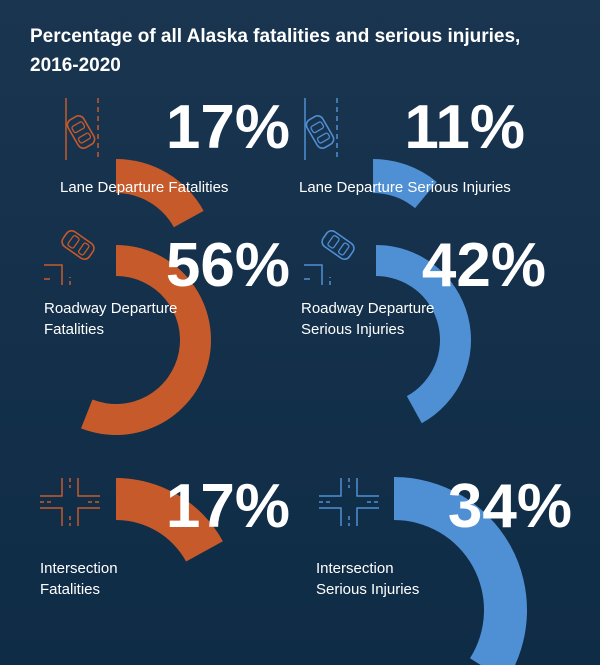 Image resolution: width=600 pixels, height=665 pixels. I want to click on arc-lane-departure-fatalities, so click(160, 193).